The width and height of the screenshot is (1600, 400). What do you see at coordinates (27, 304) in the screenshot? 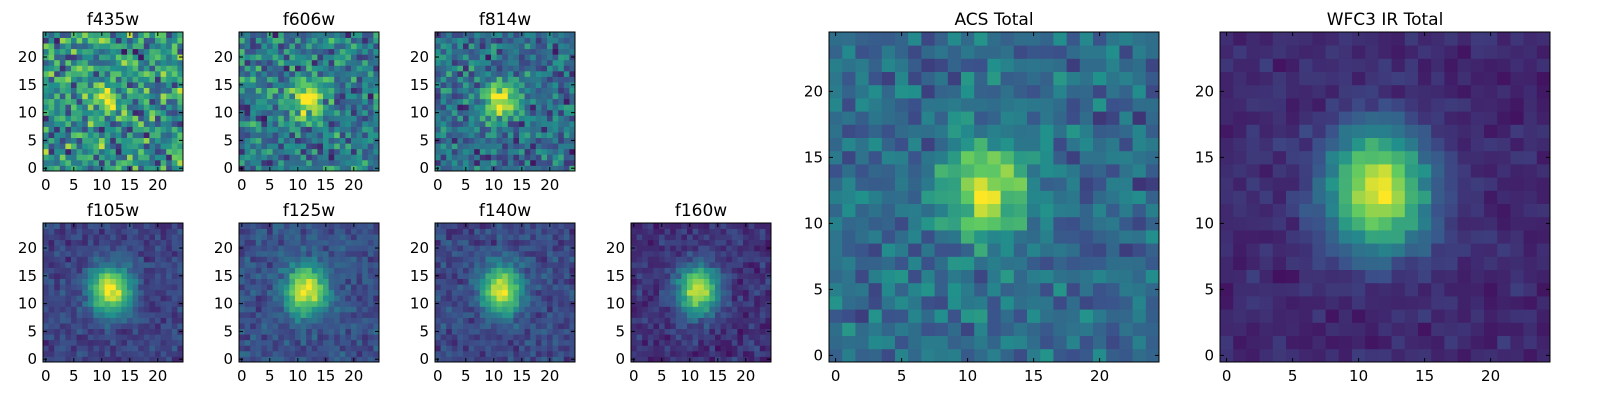
I see `y-tick-label: 10` at bounding box center [27, 304].